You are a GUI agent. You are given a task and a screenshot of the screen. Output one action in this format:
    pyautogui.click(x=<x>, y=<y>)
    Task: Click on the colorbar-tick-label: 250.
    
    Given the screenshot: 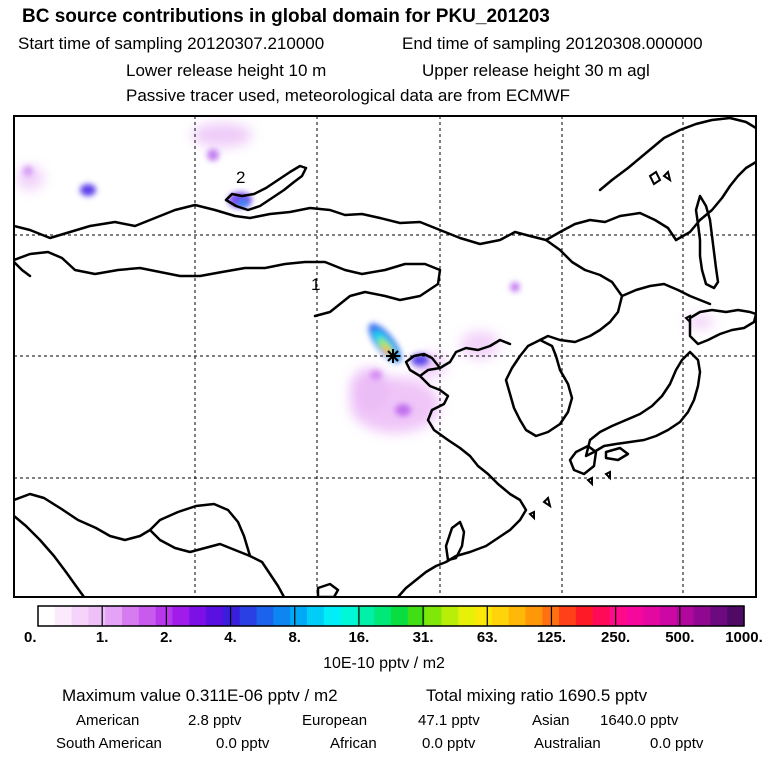 What is the action you would take?
    pyautogui.click(x=616, y=637)
    